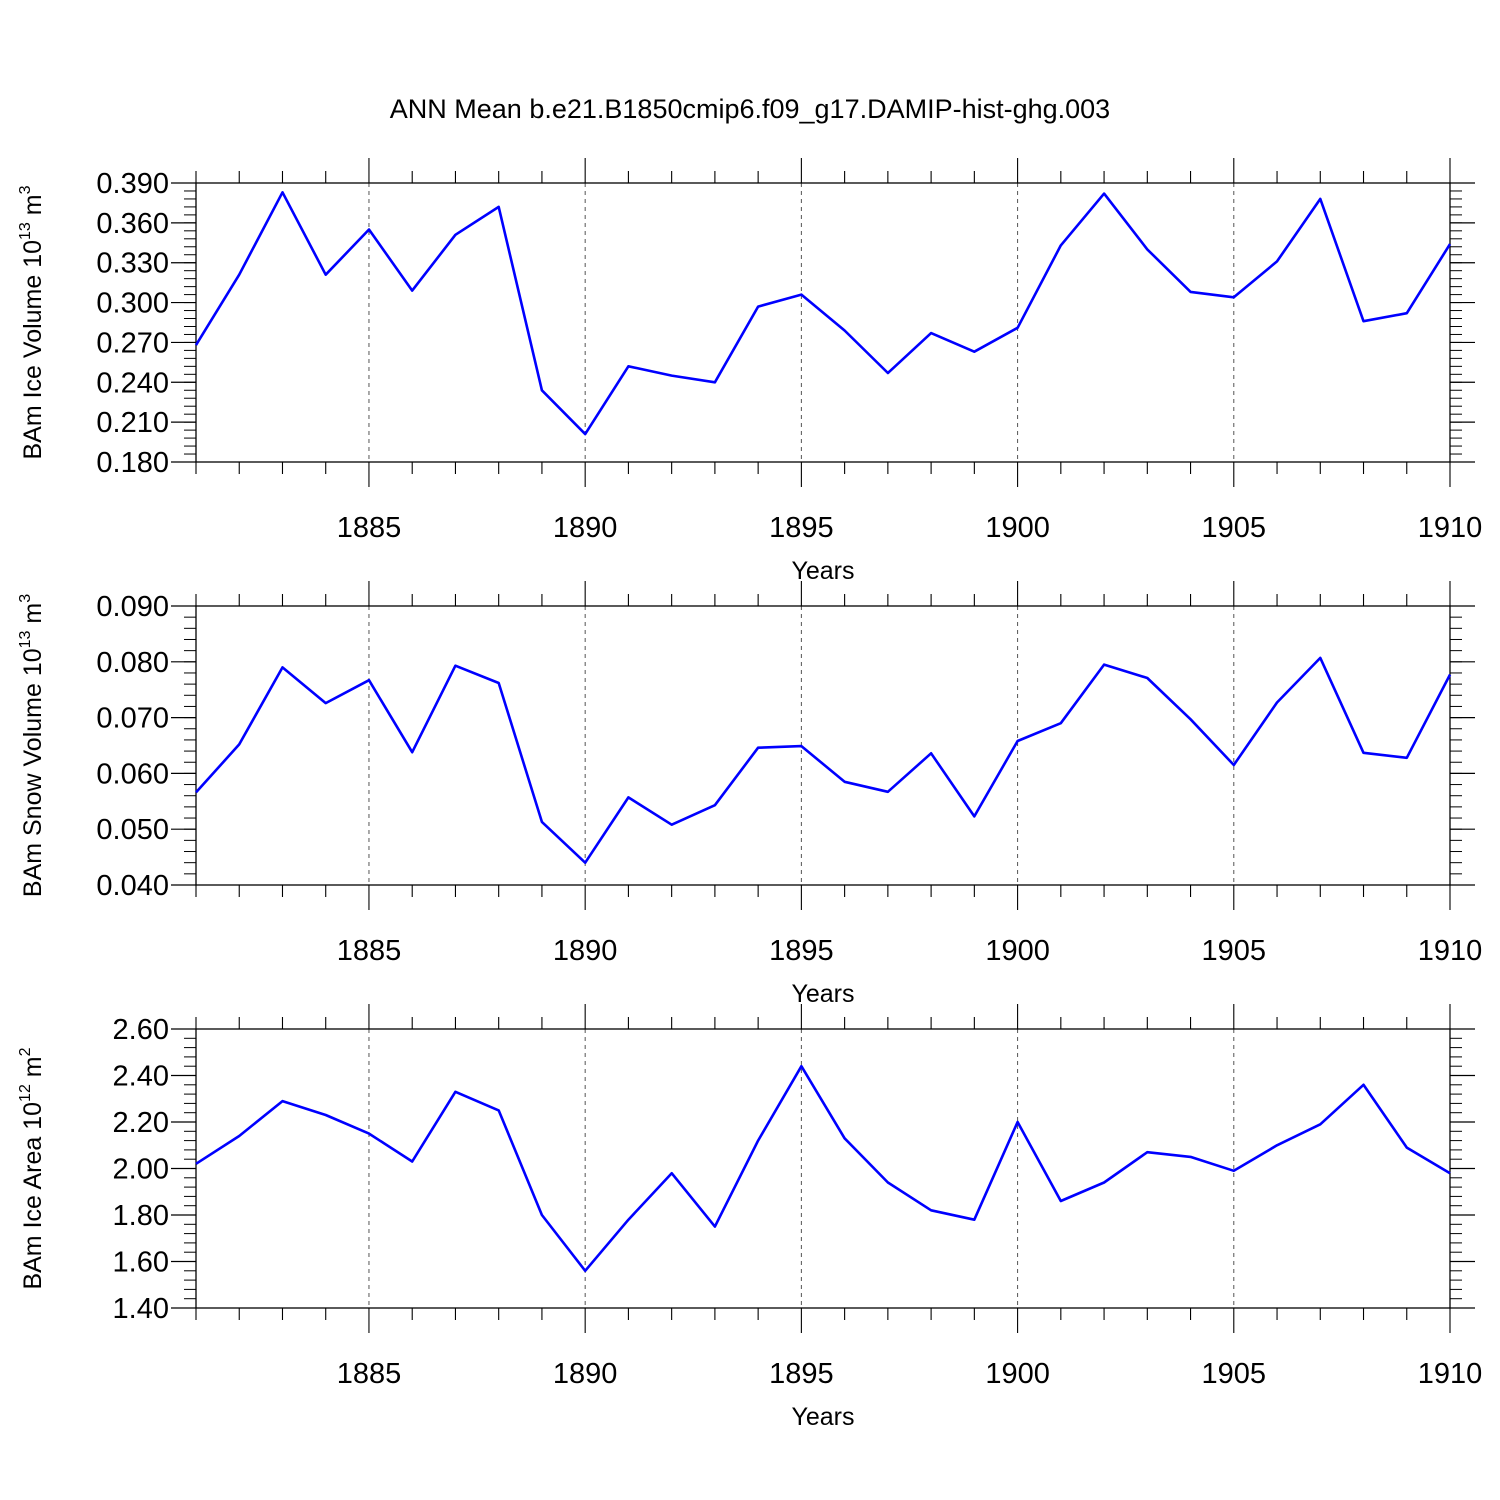 The width and height of the screenshot is (1500, 1500). I want to click on y-tick-label: 0.270, so click(132, 343).